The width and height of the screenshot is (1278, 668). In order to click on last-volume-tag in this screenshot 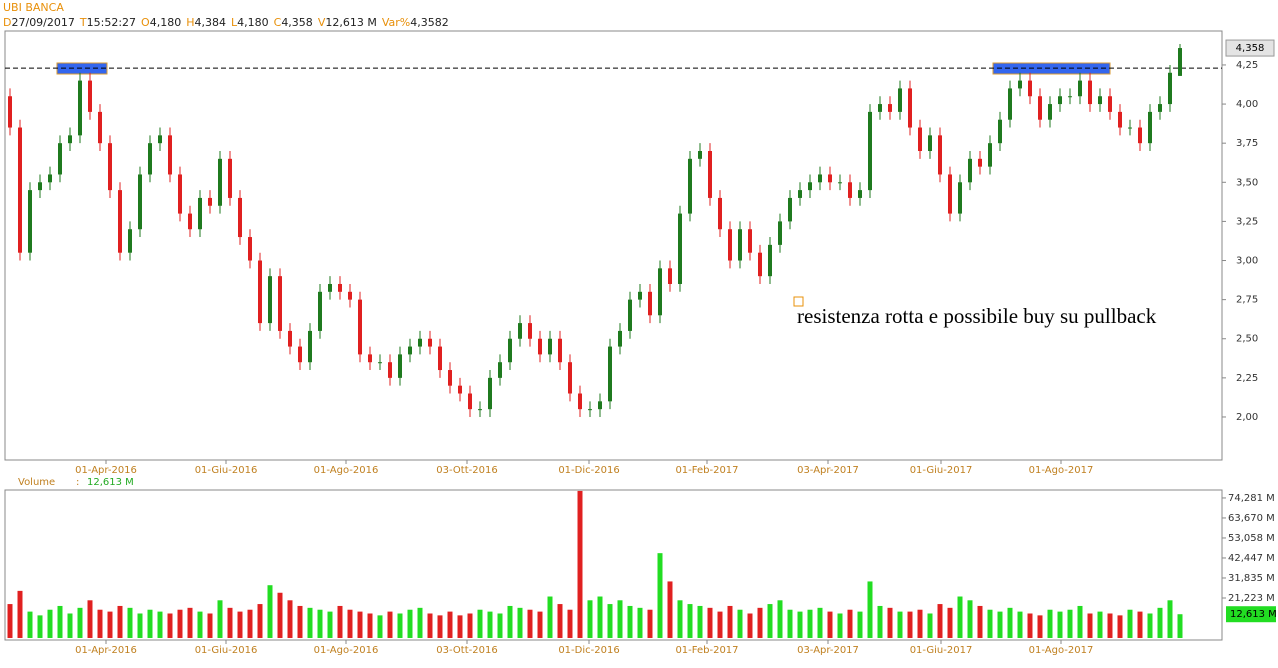, I will do `click(1251, 614)`.